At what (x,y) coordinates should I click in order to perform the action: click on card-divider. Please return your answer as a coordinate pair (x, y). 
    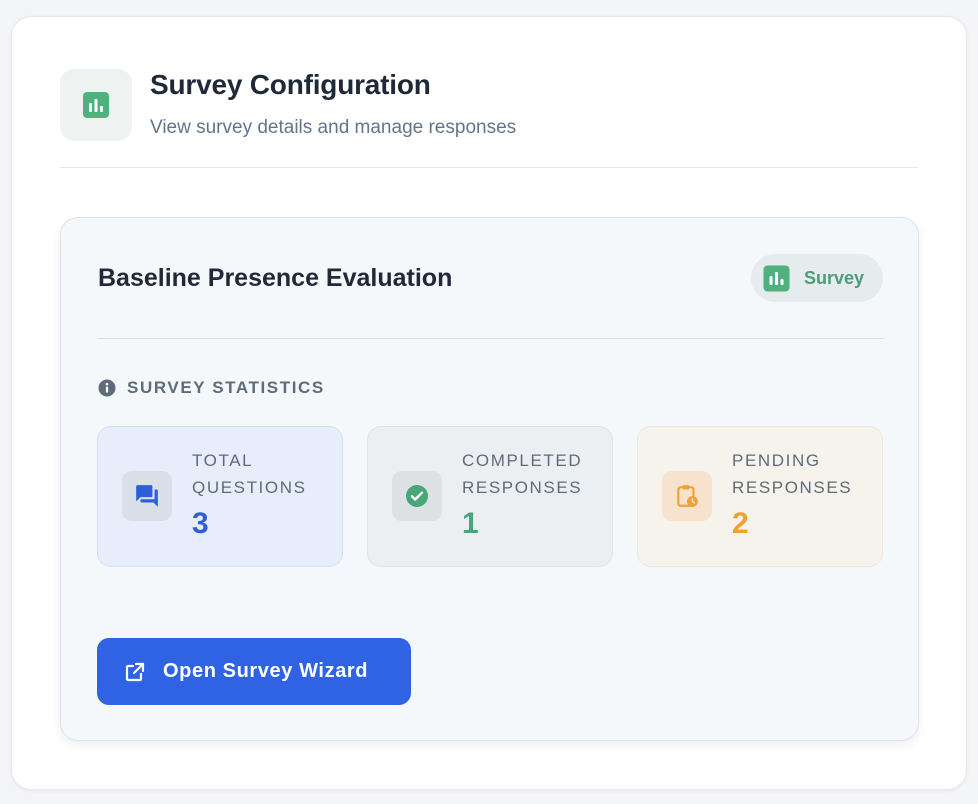
    Looking at the image, I should click on (491, 338).